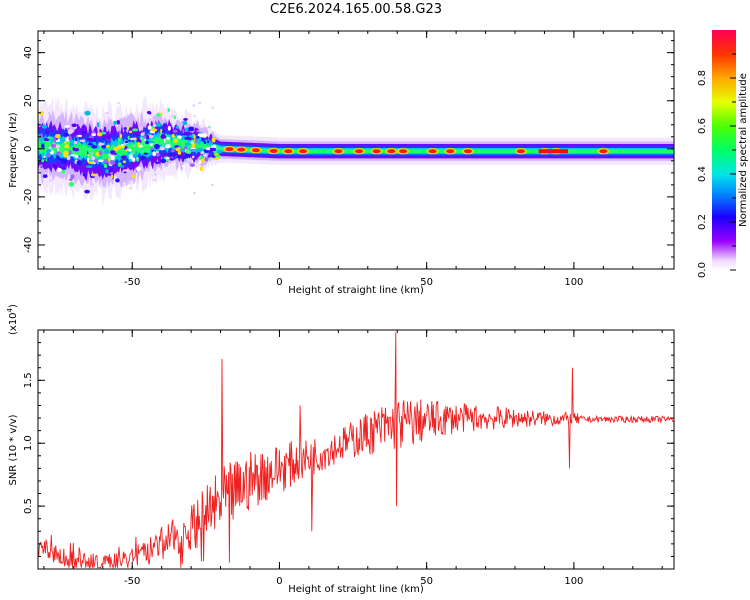 This screenshot has width=750, height=600. I want to click on snr-scale-label: (x104), so click(12, 319).